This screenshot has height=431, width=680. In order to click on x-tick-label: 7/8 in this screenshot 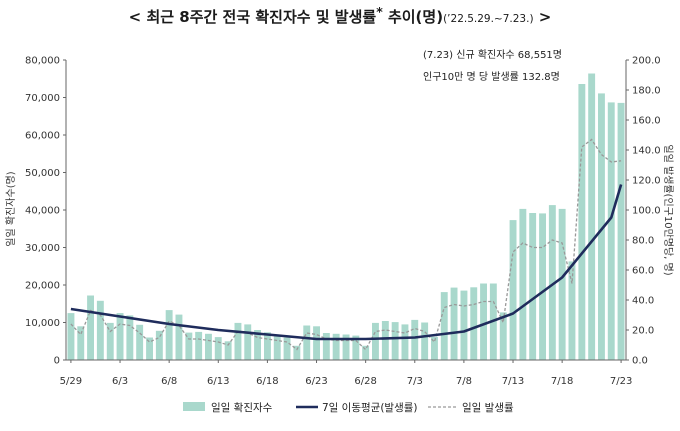, I will do `click(464, 381)`.